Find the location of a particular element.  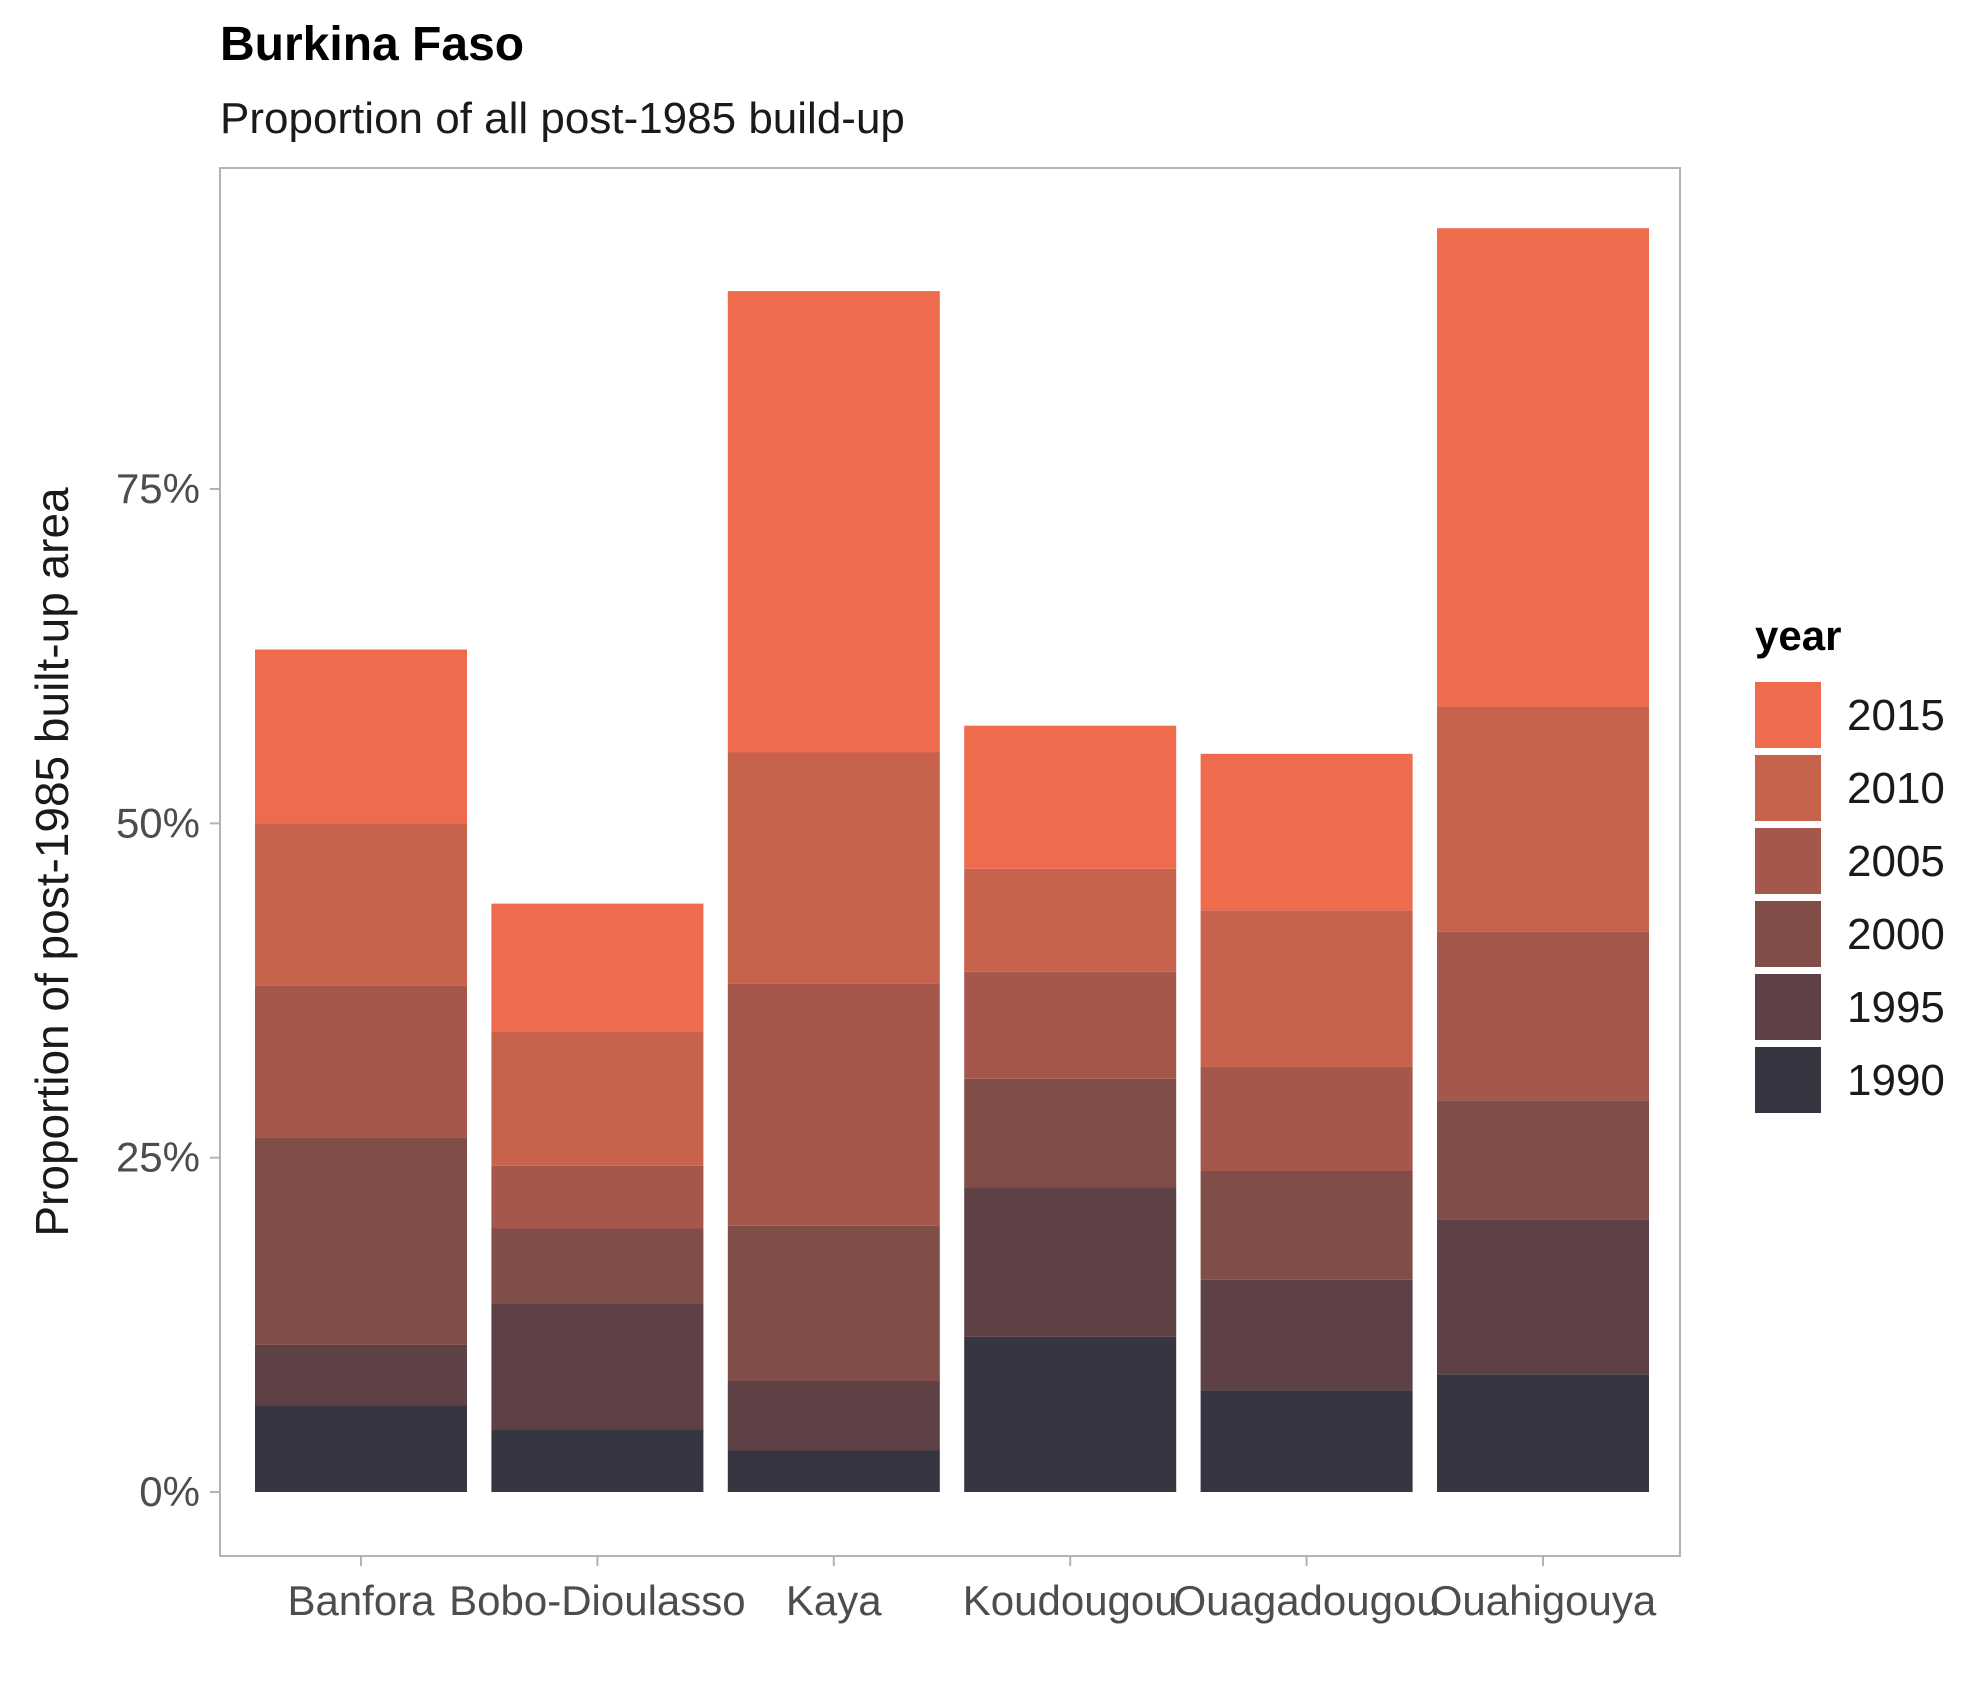

bar-segment-1990-kaya is located at coordinates (833, 1471).